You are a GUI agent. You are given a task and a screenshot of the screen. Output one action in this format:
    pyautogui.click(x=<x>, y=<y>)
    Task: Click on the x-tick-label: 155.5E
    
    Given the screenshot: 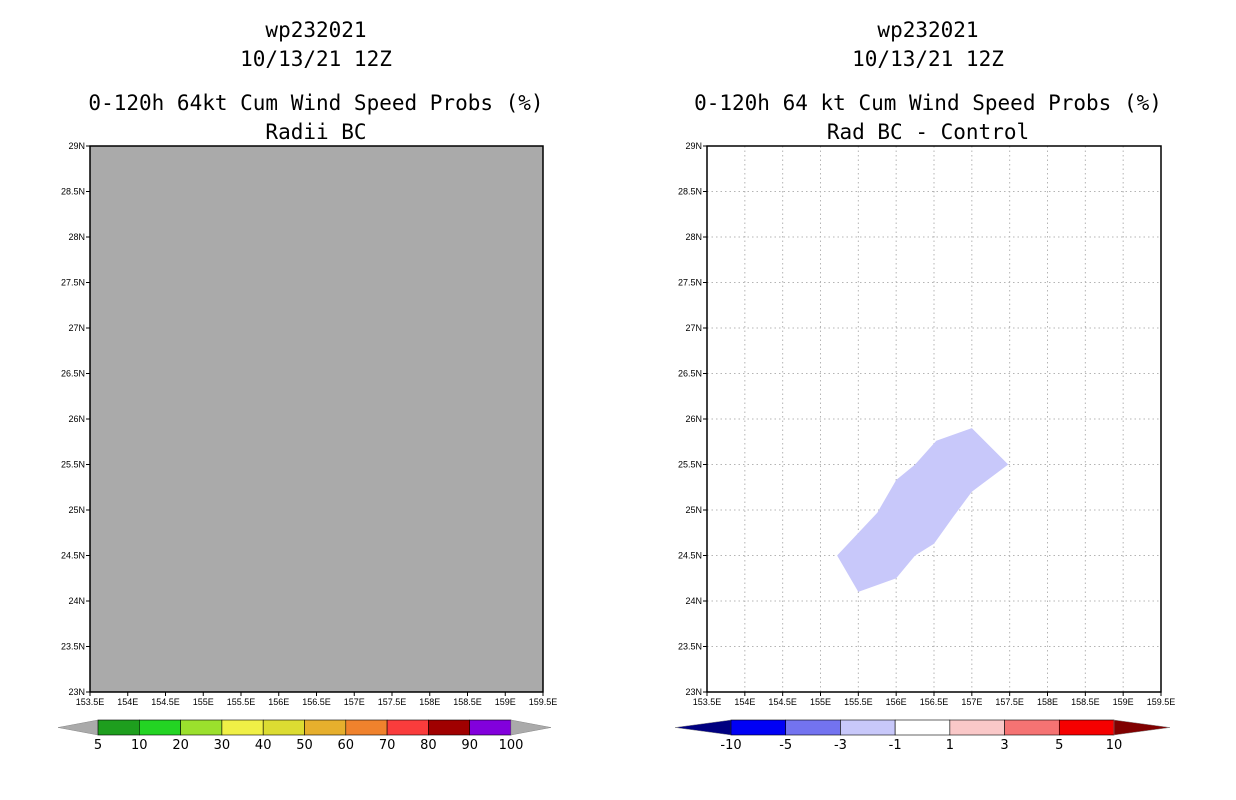 What is the action you would take?
    pyautogui.click(x=858, y=702)
    